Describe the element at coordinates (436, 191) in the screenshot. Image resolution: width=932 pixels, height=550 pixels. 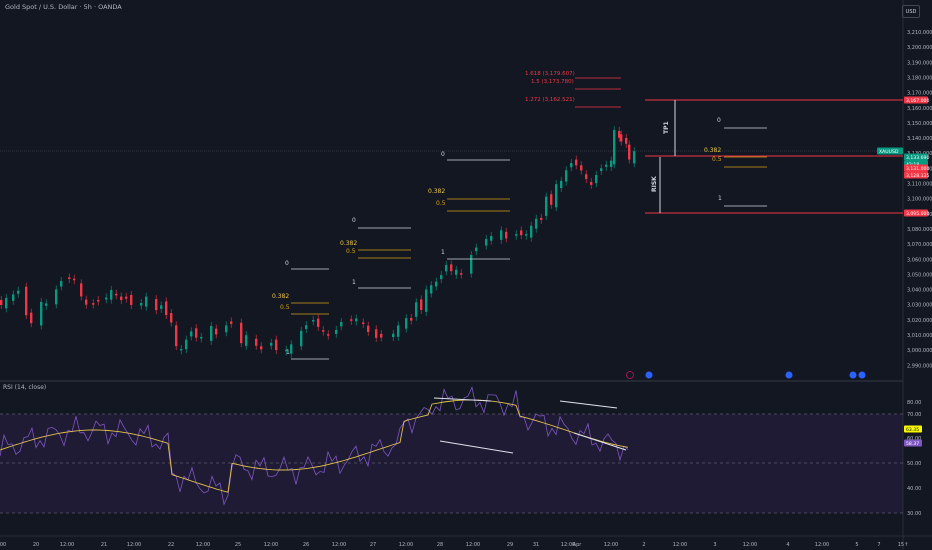
I see `fib3-level-0382: 0.382` at that location.